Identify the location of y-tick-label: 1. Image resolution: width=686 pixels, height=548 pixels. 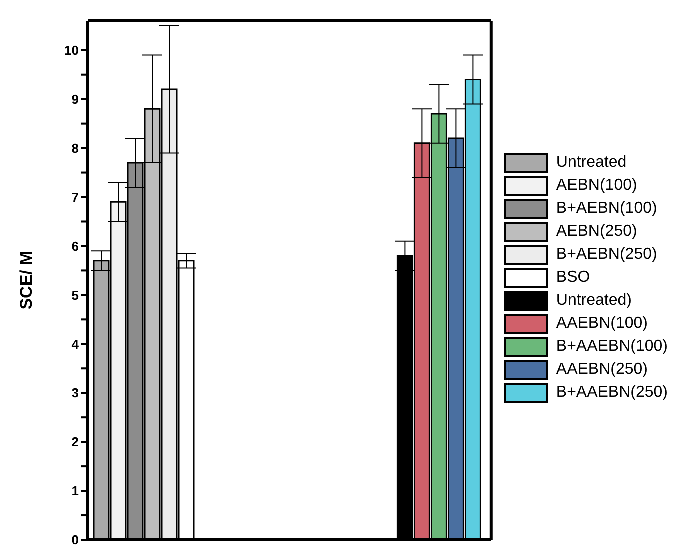
(75, 491).